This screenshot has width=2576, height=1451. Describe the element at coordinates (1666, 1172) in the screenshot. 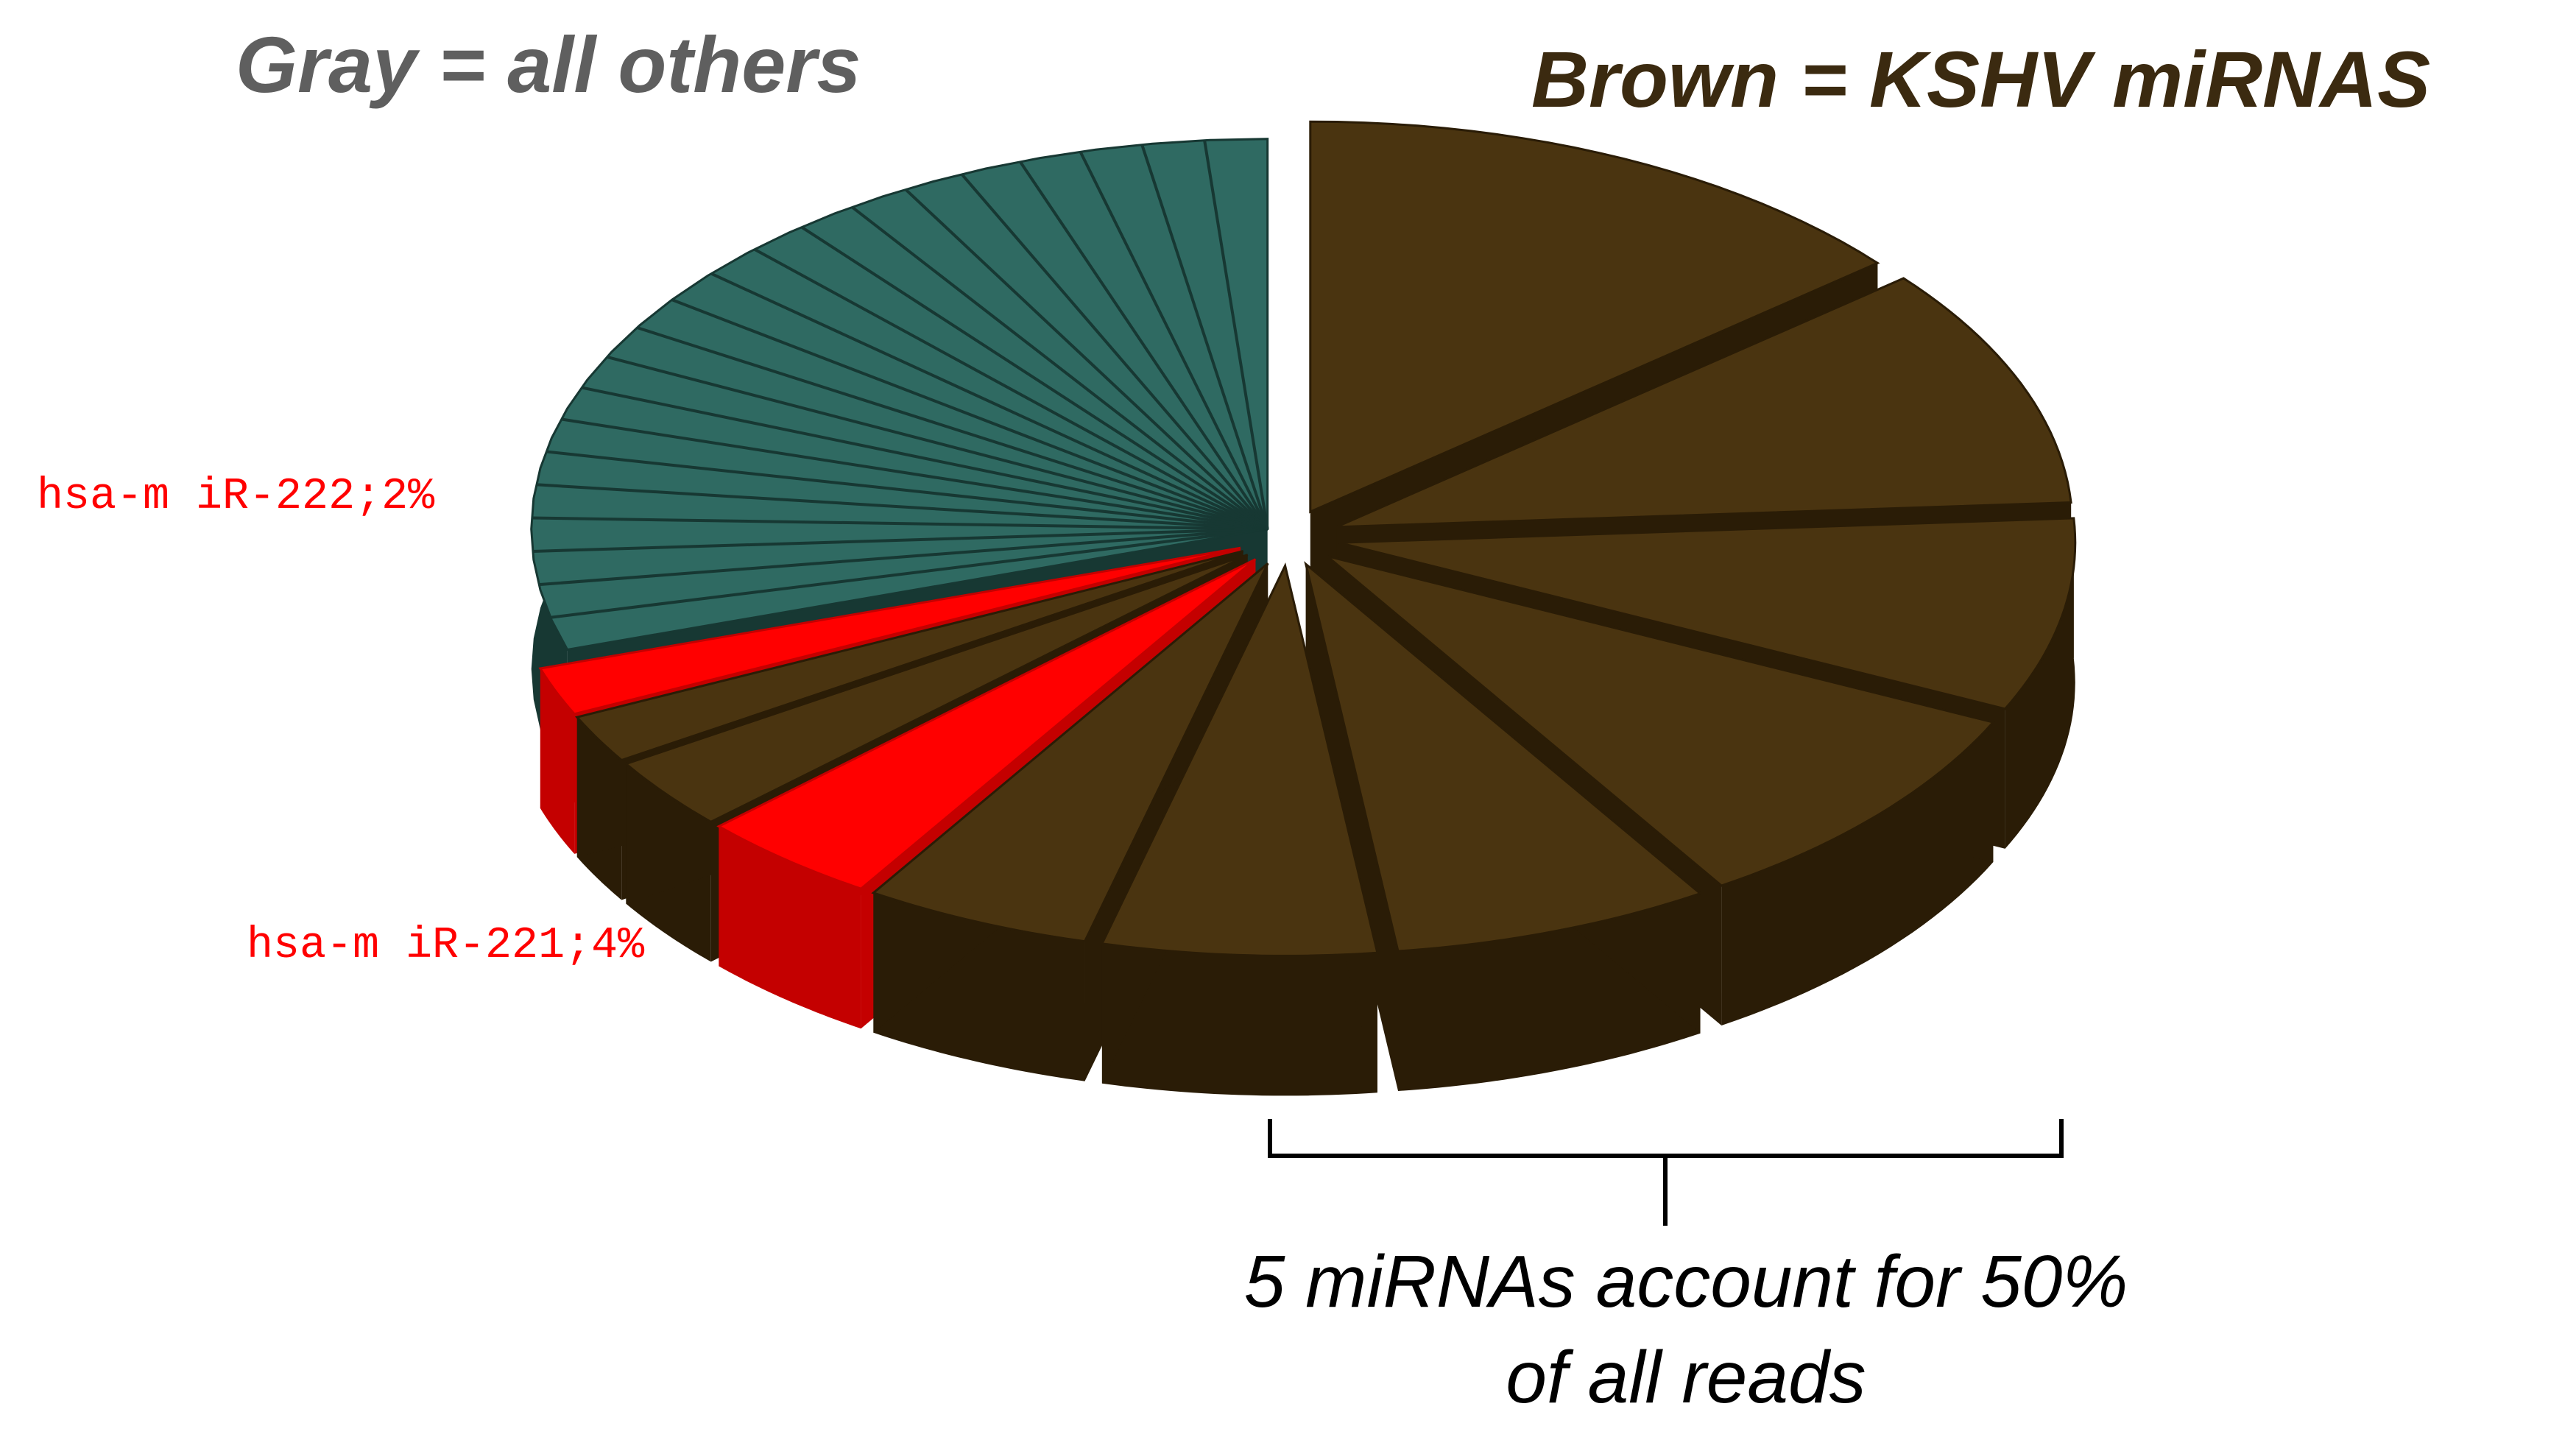

I see `bracket` at that location.